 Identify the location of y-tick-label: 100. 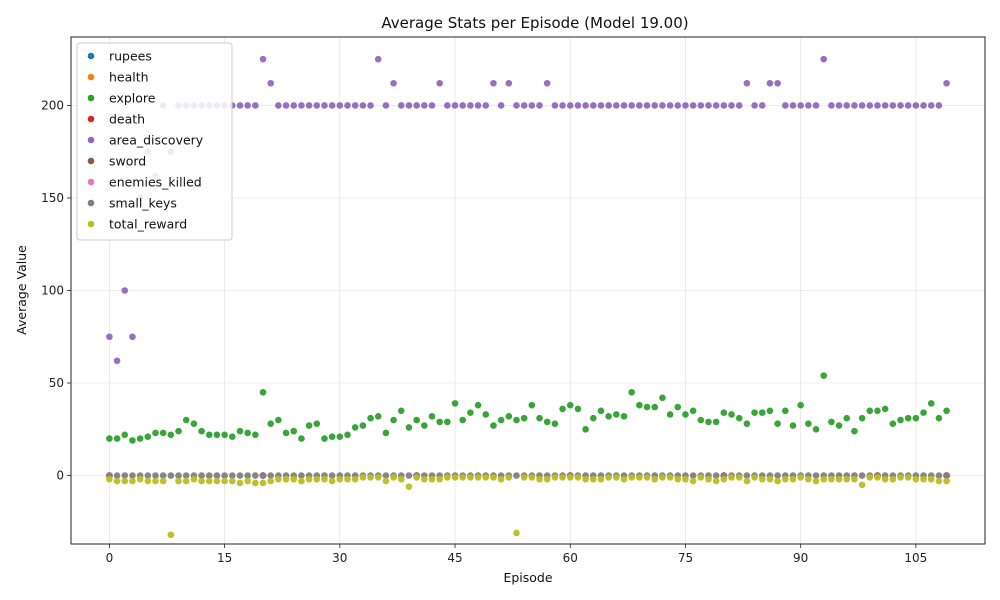
(52, 291).